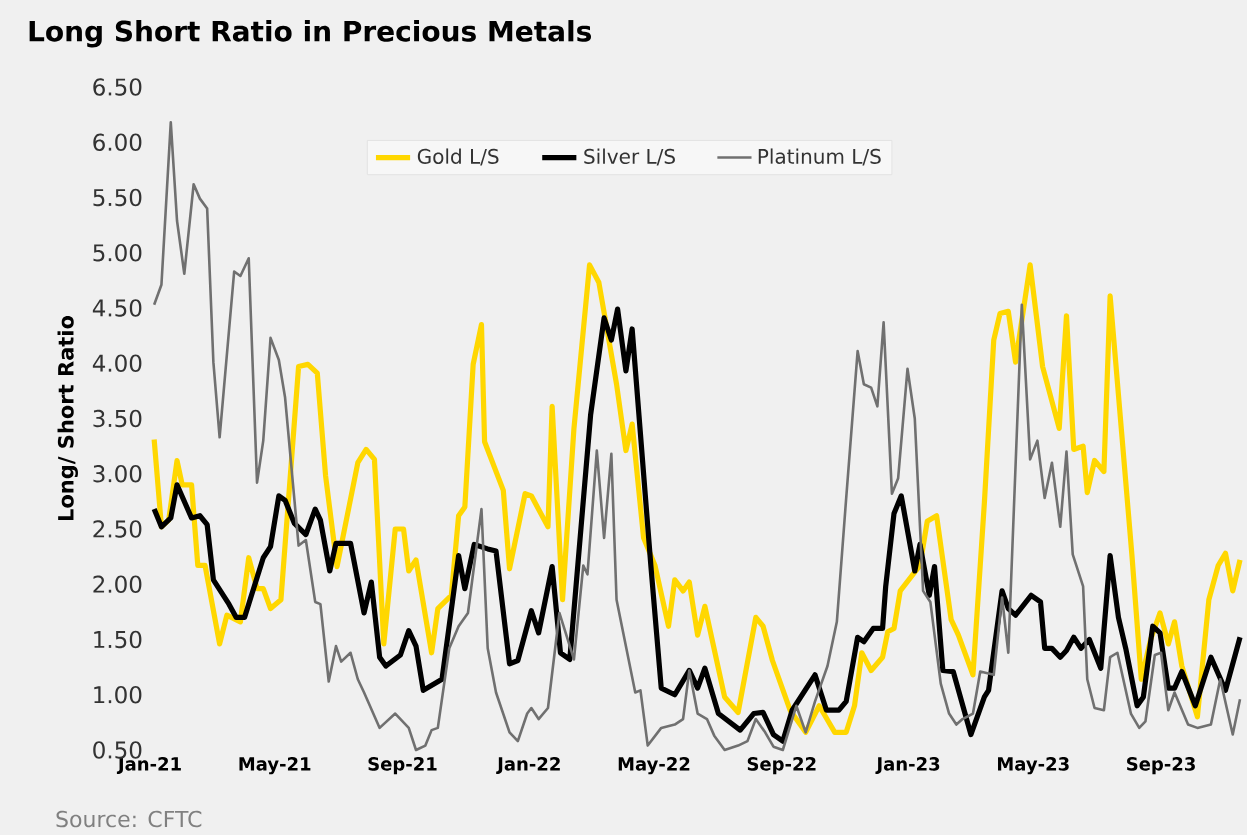 This screenshot has height=835, width=1247. What do you see at coordinates (781, 766) in the screenshot?
I see `x-tick-label: Sep-22` at bounding box center [781, 766].